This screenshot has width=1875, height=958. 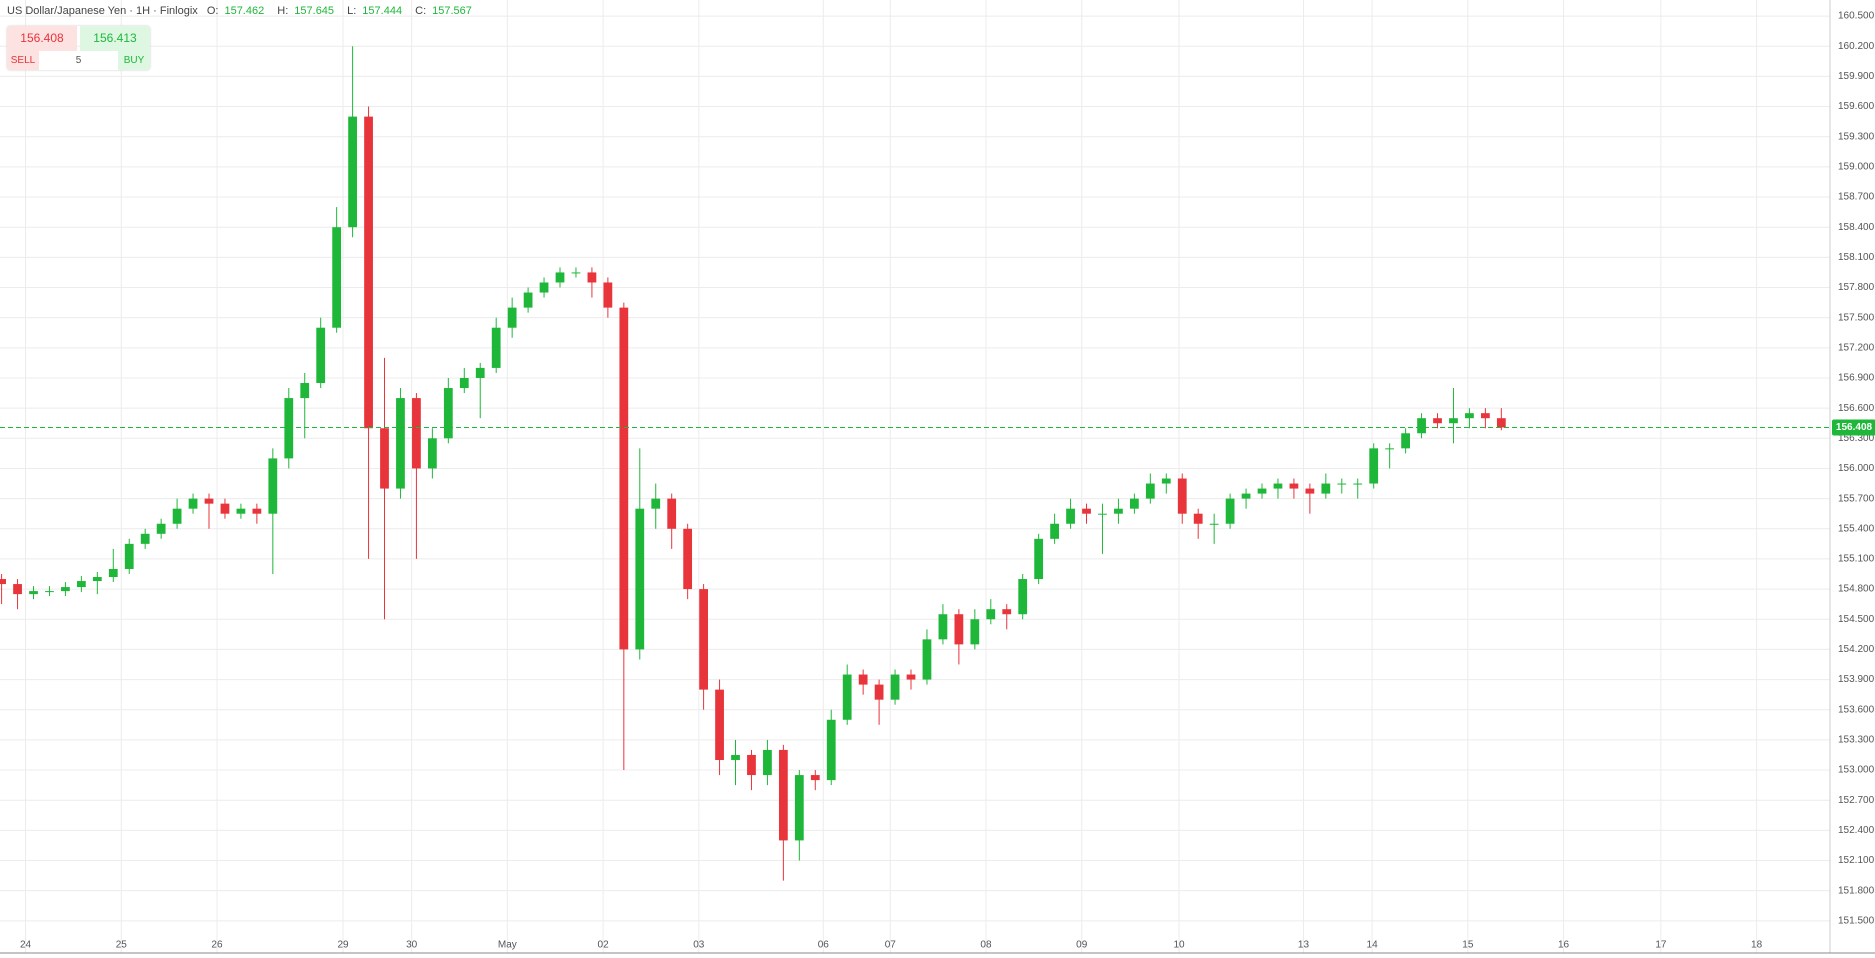 What do you see at coordinates (1856, 559) in the screenshot?
I see `y-tick-label: 155.100` at bounding box center [1856, 559].